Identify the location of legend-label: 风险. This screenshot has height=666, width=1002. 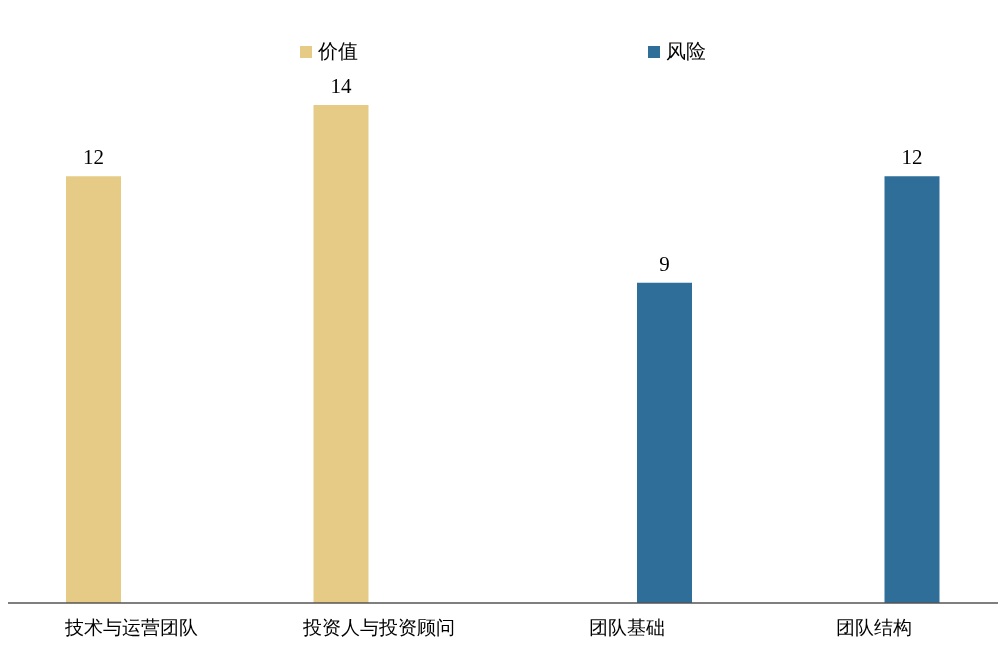
(686, 51).